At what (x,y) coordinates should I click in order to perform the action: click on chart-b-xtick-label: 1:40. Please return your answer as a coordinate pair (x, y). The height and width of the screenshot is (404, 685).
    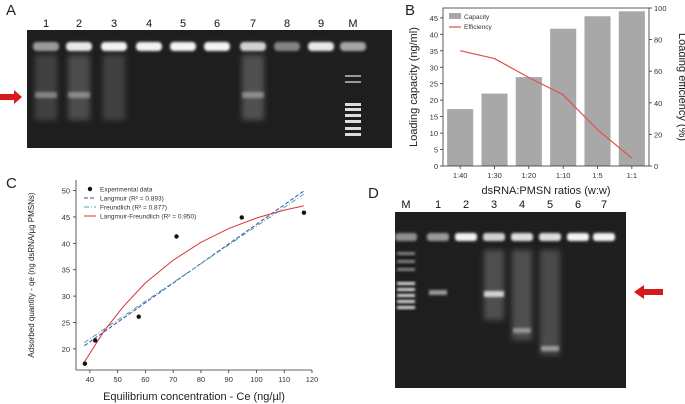
    Looking at the image, I should click on (460, 175).